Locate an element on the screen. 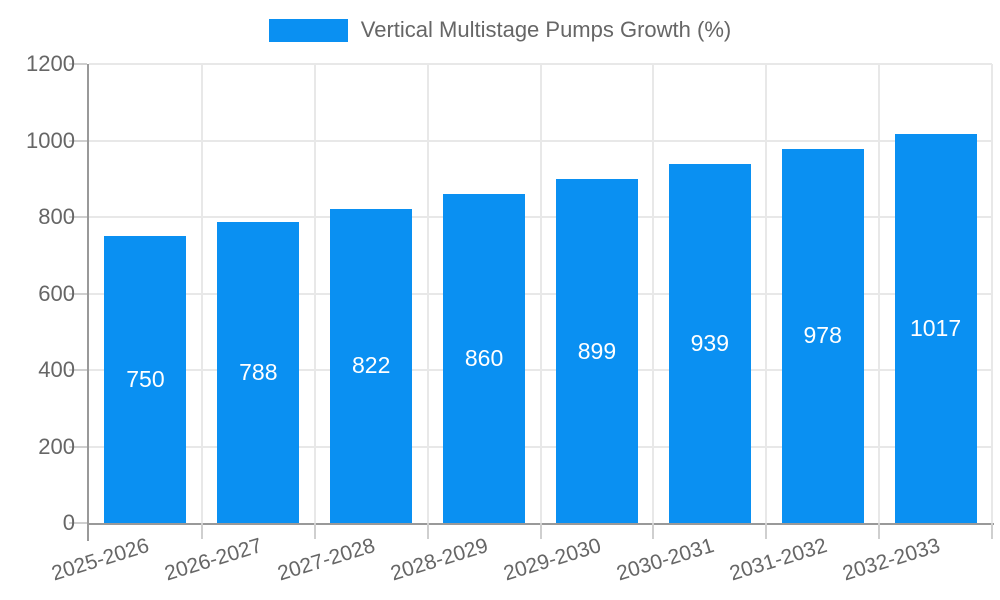  bar-value-label: 1017 is located at coordinates (935, 327).